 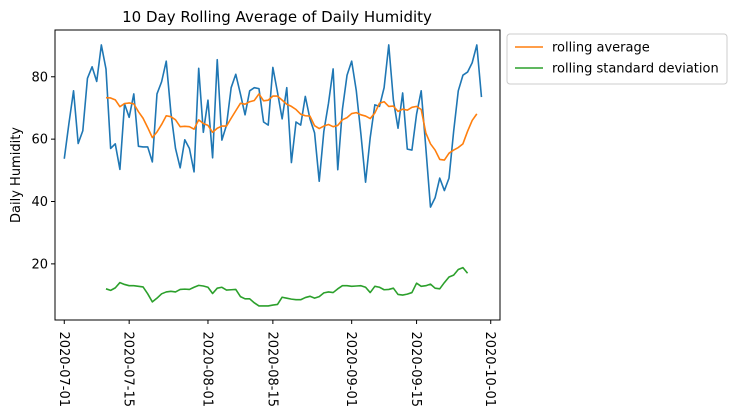 What do you see at coordinates (277, 17) in the screenshot?
I see `chart-title: 10 Day Rolling Average of Daily Humidity` at bounding box center [277, 17].